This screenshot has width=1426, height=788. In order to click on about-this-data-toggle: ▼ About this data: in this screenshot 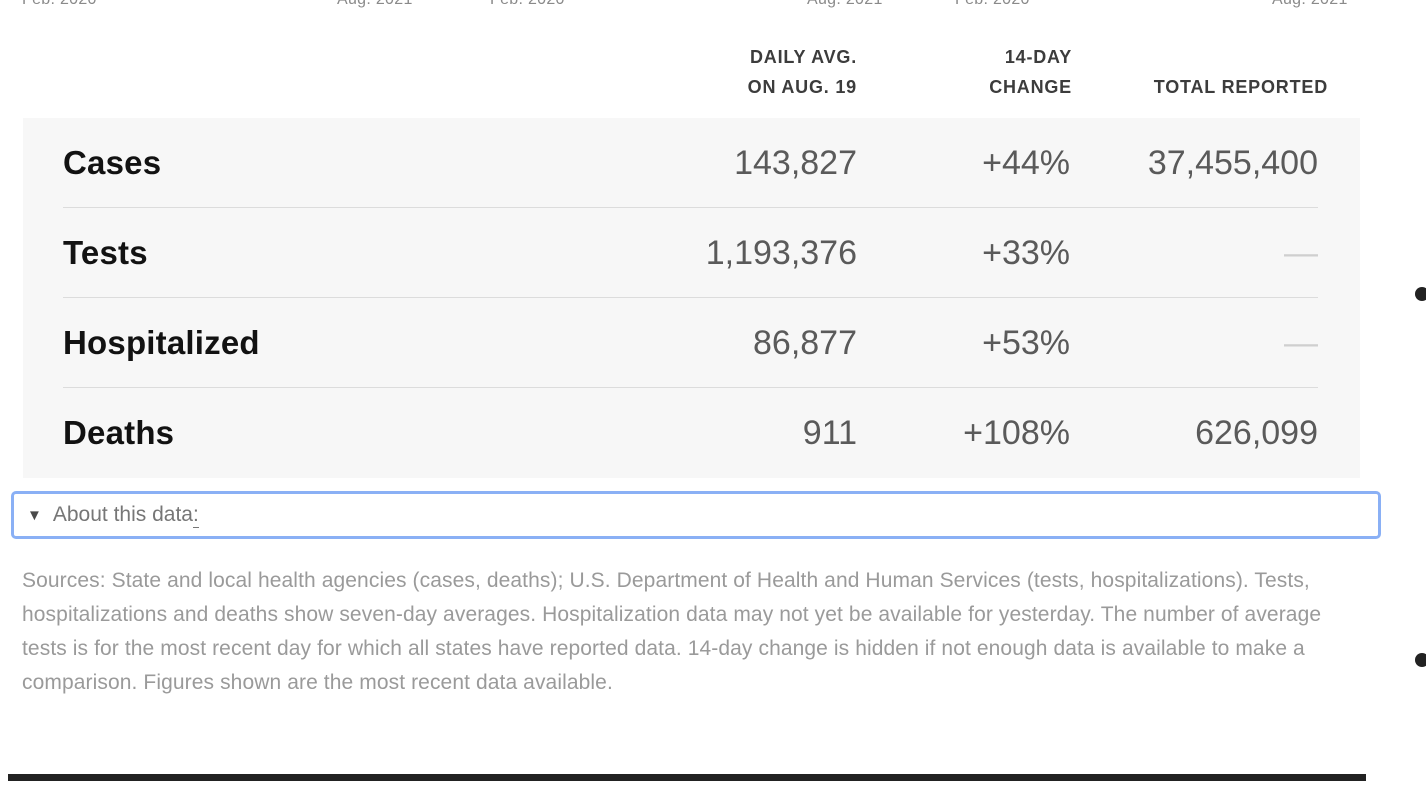, I will do `click(696, 515)`.